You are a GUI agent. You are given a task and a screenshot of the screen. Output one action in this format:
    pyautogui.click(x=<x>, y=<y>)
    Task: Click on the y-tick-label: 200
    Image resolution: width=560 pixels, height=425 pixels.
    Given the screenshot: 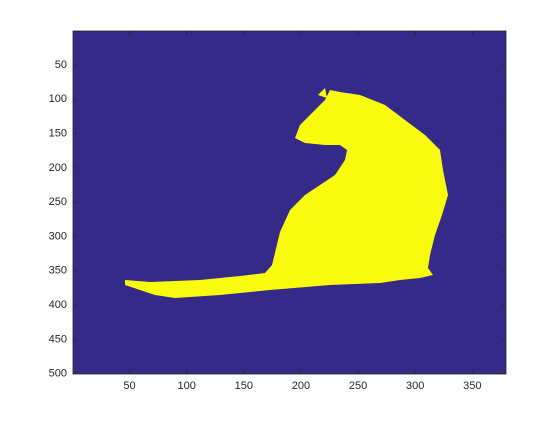 What is the action you would take?
    pyautogui.click(x=58, y=168)
    